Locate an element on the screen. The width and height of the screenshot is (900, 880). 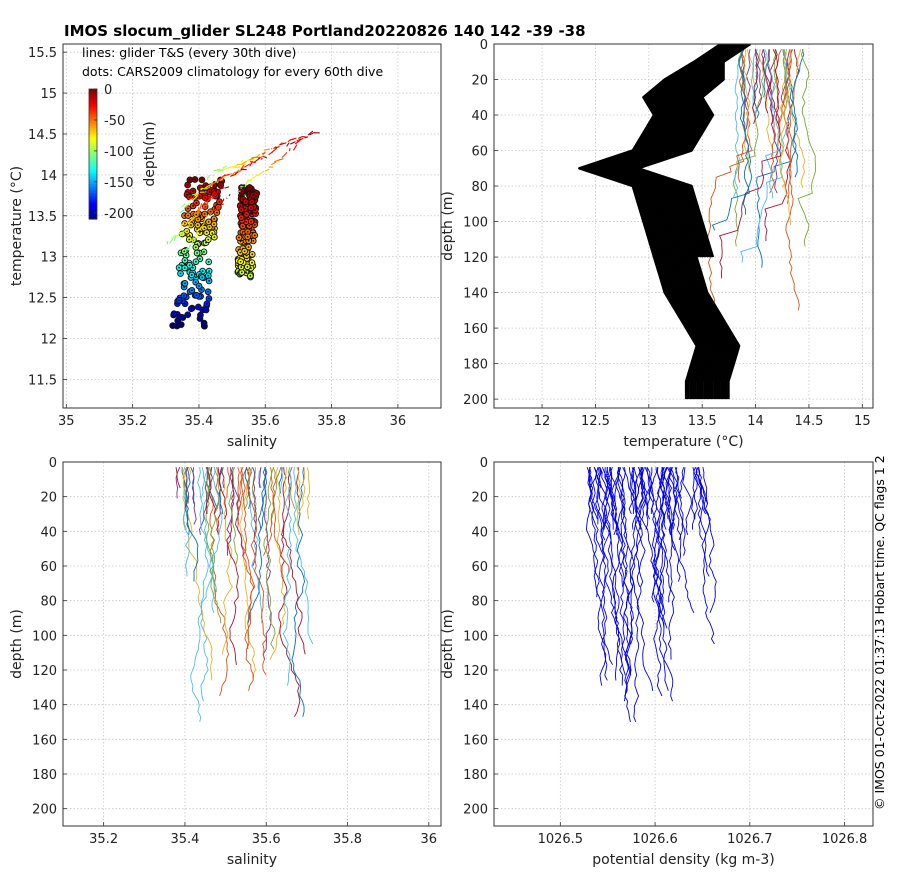
tick-label-y: 140 is located at coordinates (44, 706).